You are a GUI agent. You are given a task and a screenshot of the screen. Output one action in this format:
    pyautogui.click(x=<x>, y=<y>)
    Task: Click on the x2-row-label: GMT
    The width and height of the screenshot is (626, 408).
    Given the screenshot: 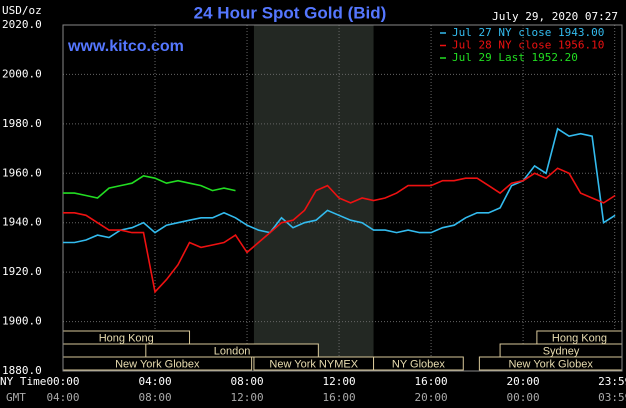 What is the action you would take?
    pyautogui.click(x=16, y=397)
    